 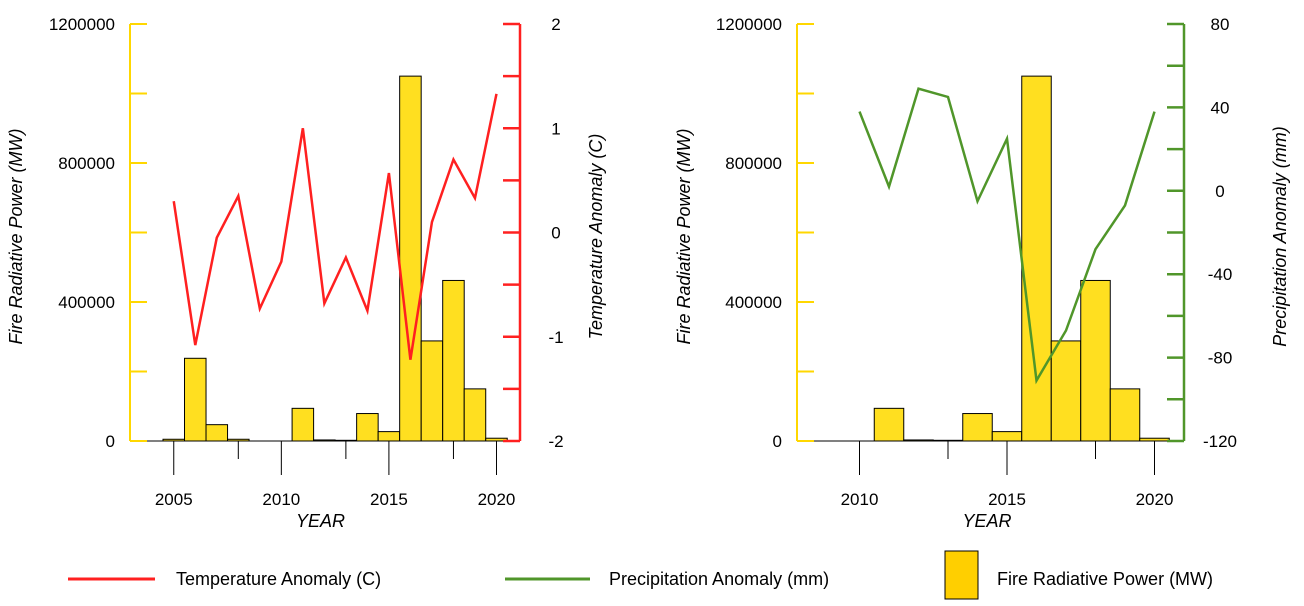 I want to click on right-tick-label: -80, so click(x=1220, y=358).